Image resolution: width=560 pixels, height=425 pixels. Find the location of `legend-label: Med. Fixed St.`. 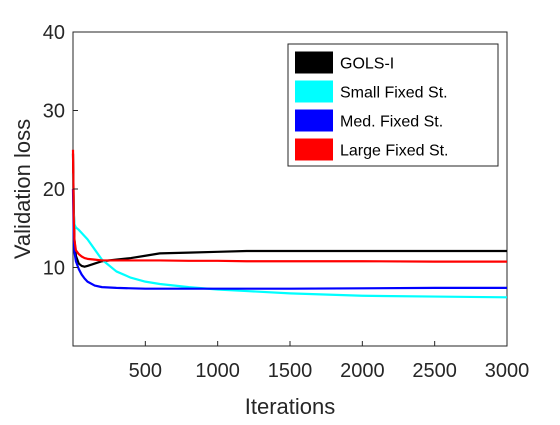

legend-label: Med. Fixed St. is located at coordinates (391, 122).